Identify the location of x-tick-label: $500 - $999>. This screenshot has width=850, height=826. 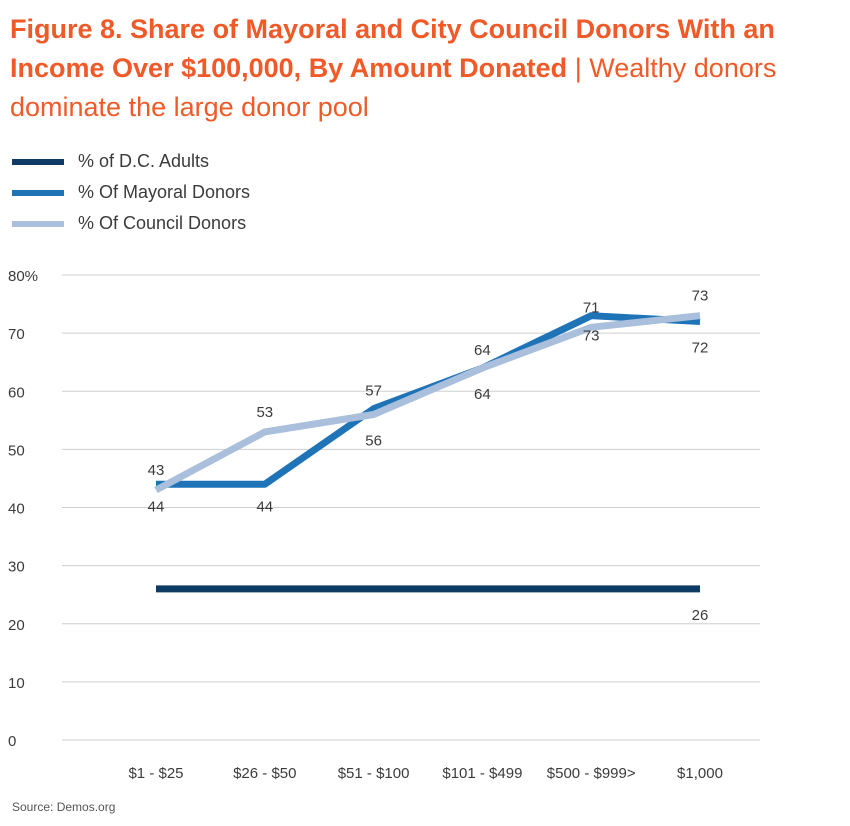
(591, 773).